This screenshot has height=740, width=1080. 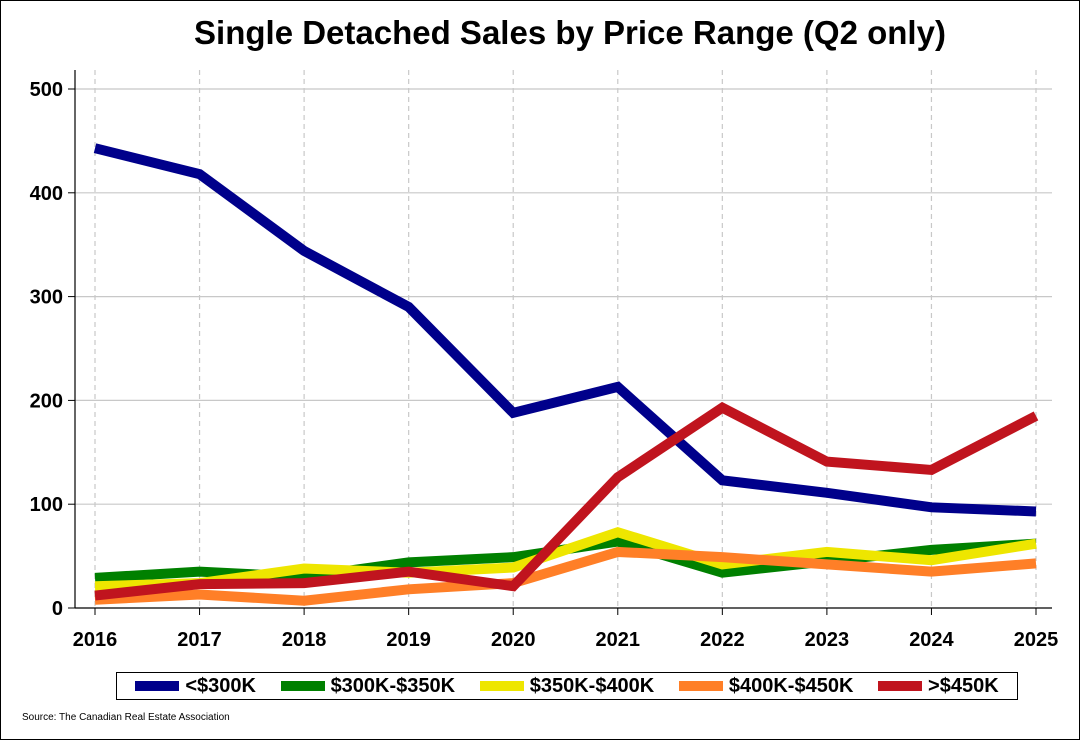 I want to click on y-tick-label: 400, so click(x=46, y=194).